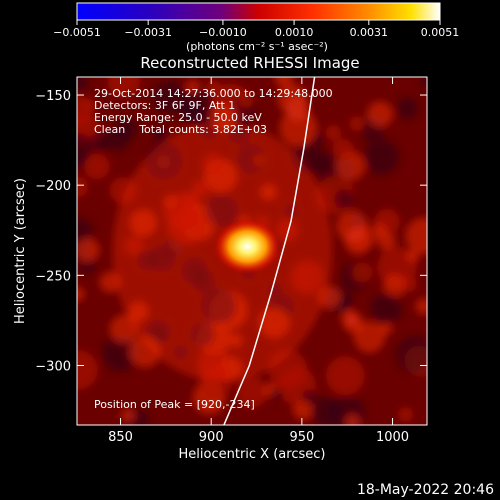 Image resolution: width=500 pixels, height=500 pixels. I want to click on timestamp: 18-May-2022 20:46, so click(425, 490).